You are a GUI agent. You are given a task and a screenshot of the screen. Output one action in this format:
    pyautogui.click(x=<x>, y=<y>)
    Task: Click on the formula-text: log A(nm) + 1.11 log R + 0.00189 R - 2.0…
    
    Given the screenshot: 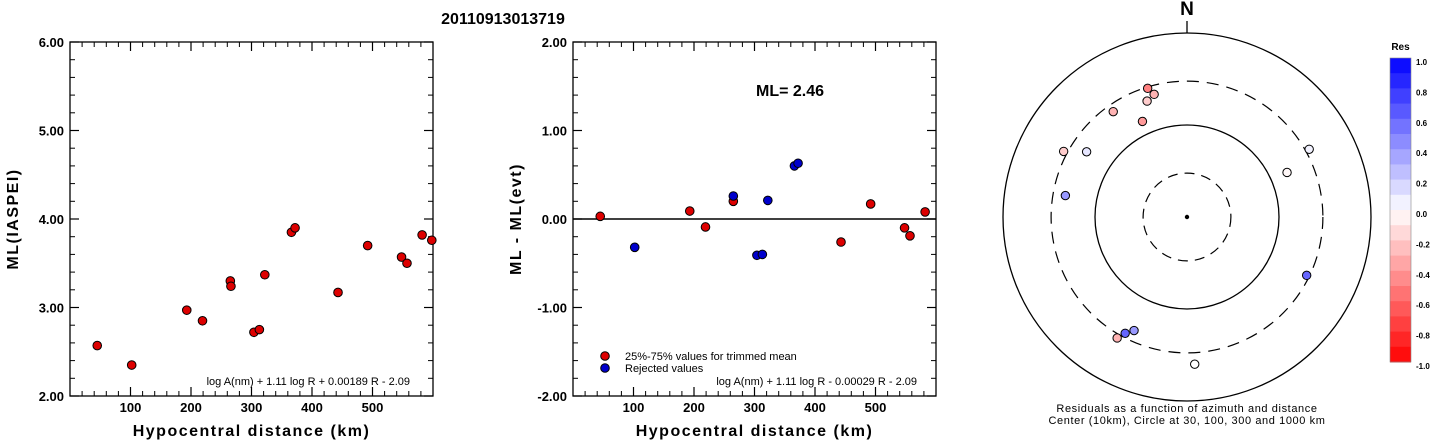 What is the action you would take?
    pyautogui.click(x=308, y=382)
    